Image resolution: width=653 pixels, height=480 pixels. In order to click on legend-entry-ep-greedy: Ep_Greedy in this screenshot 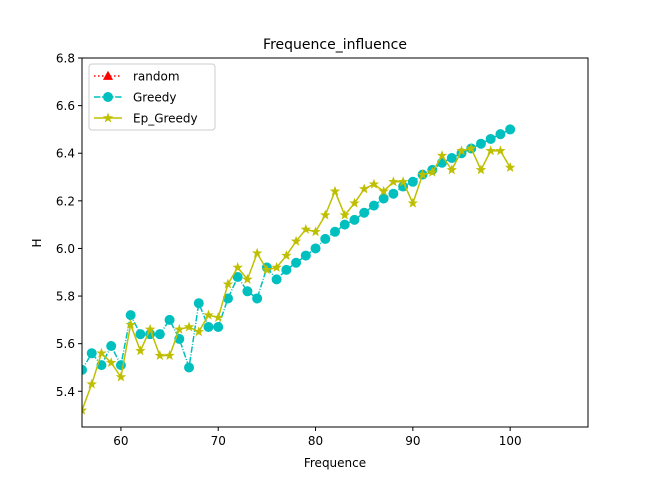, I will do `click(146, 119)`.